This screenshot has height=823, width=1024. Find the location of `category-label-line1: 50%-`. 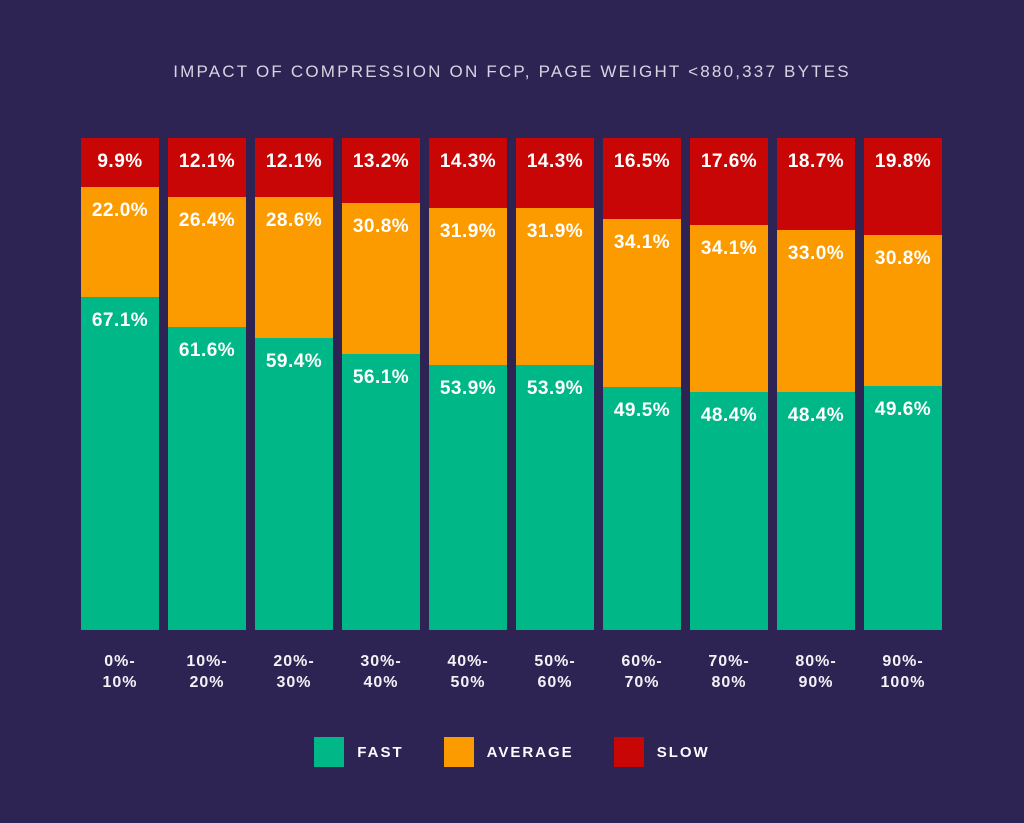

category-label-line1: 50%- is located at coordinates (555, 661).